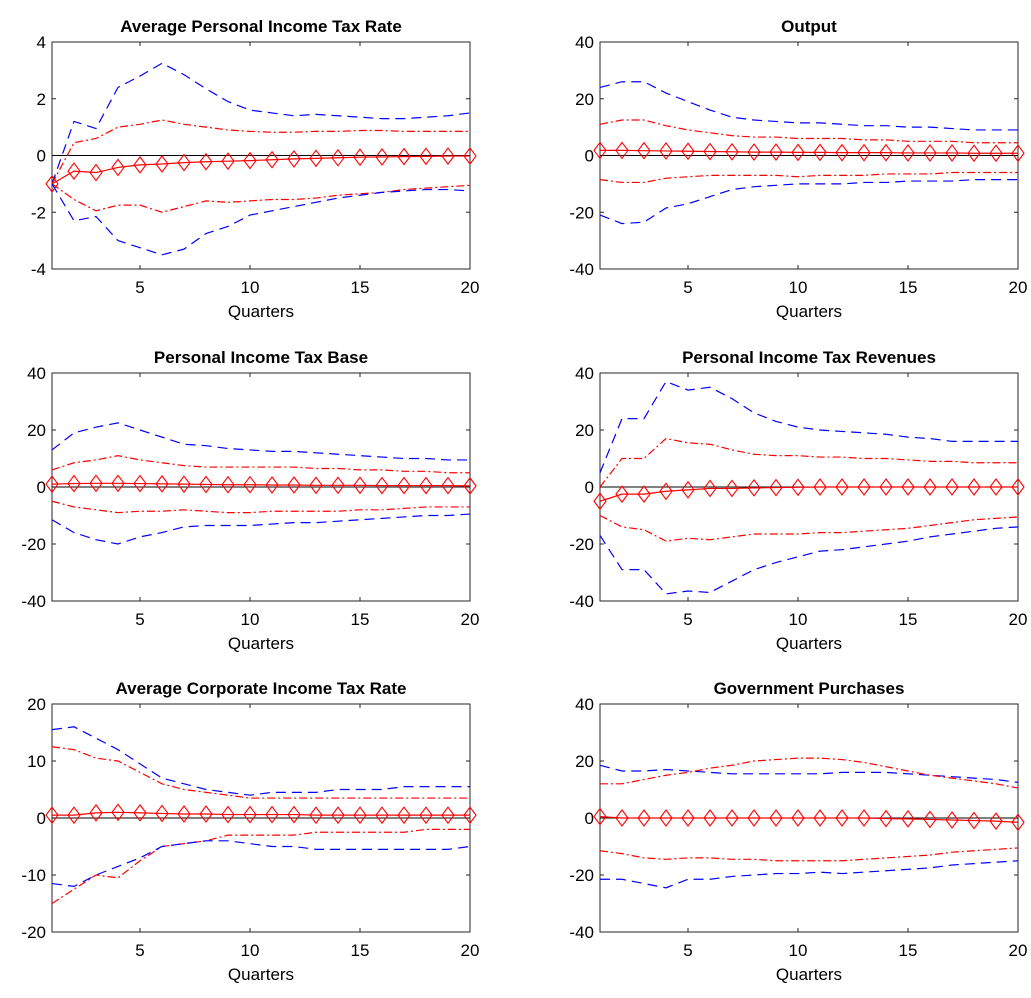 This screenshot has width=1031, height=998. What do you see at coordinates (41, 42) in the screenshot?
I see `y-tick-label: 4` at bounding box center [41, 42].